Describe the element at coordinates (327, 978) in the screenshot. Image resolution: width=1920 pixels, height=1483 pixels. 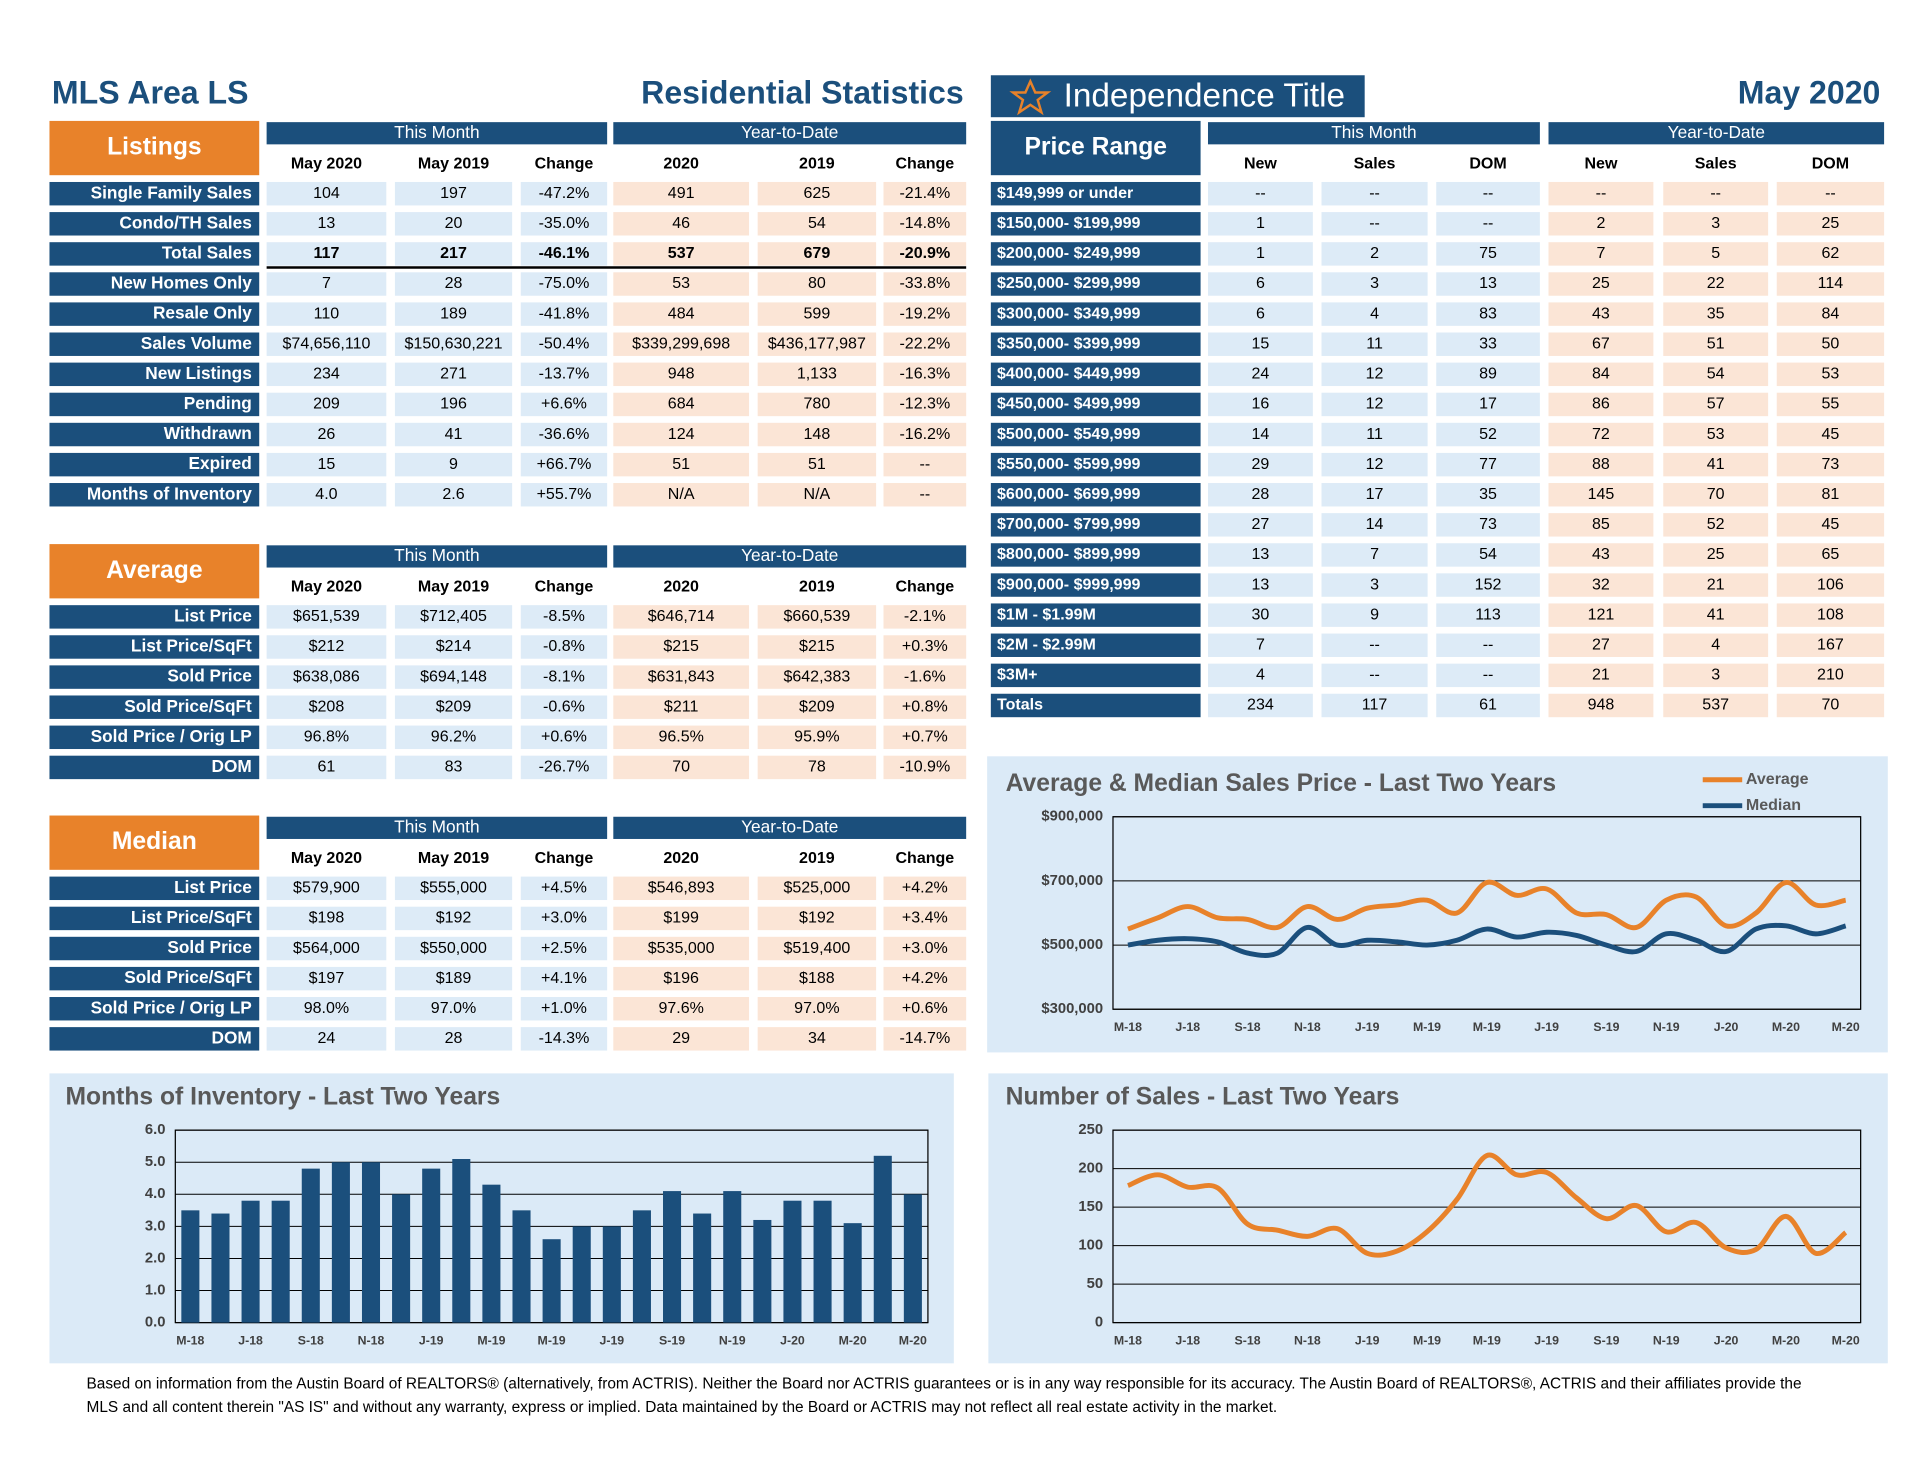
I see `cell: $197` at that location.